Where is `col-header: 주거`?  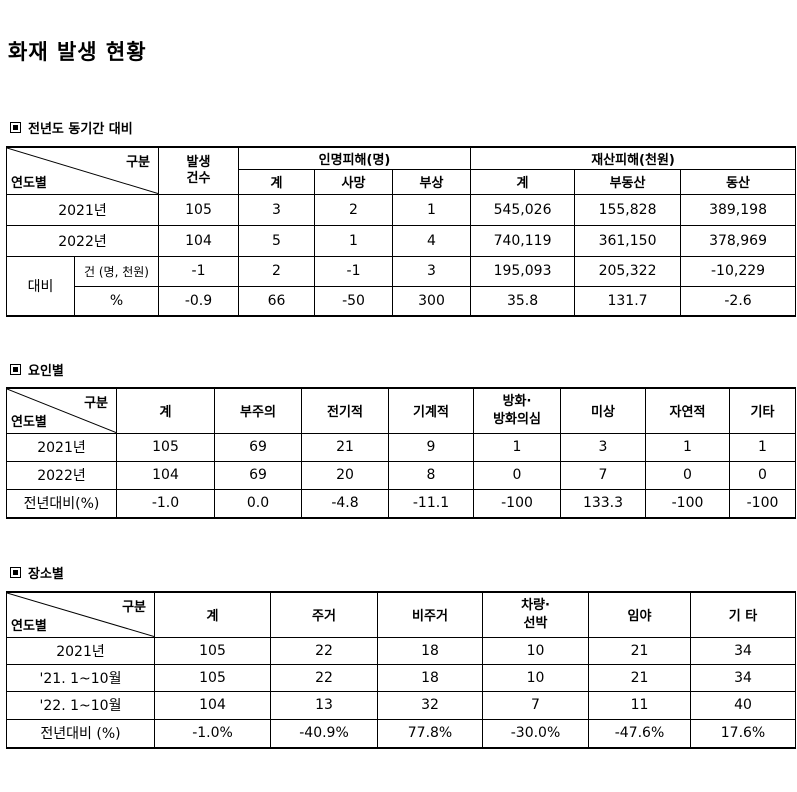
col-header: 주거 is located at coordinates (324, 614).